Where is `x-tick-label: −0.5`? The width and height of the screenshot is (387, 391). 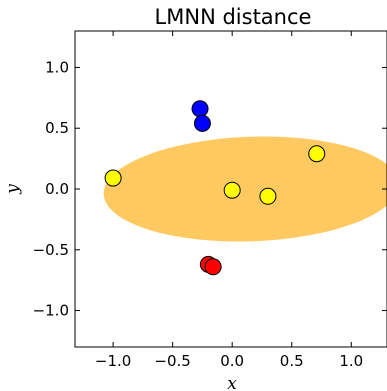
x-tick-label: −0.5 is located at coordinates (172, 361).